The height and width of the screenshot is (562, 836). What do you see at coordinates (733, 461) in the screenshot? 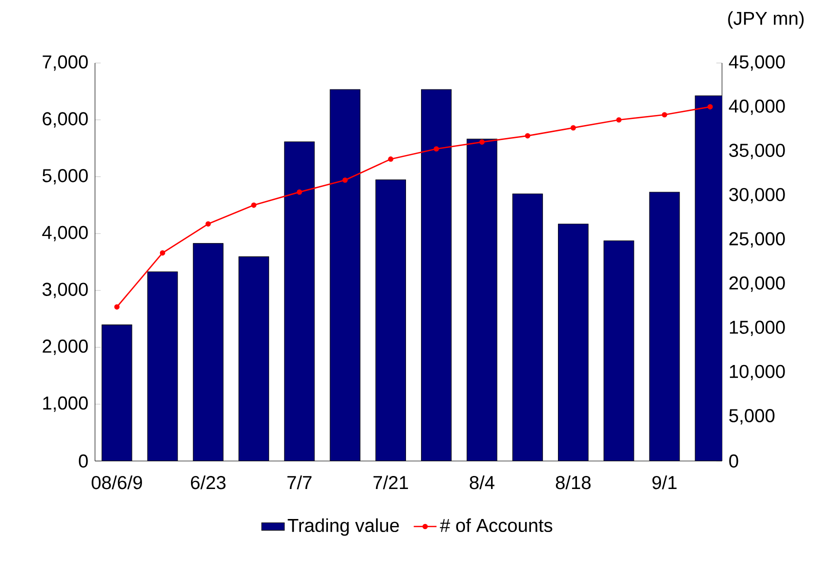
I see `y2-tick-label: 0` at bounding box center [733, 461].